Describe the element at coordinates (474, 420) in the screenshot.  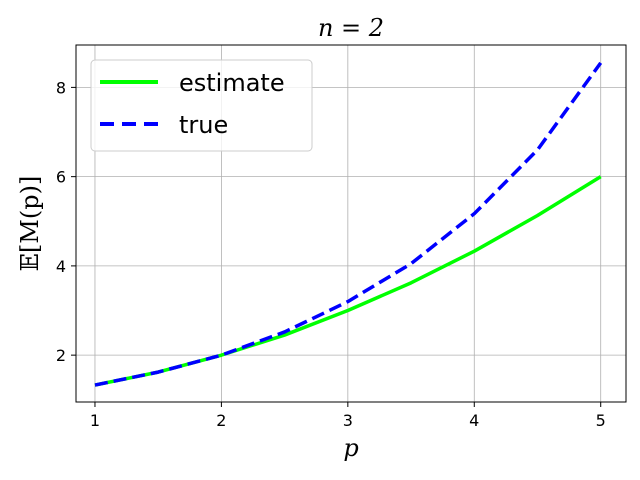
I see `x-tick-label: 4` at that location.